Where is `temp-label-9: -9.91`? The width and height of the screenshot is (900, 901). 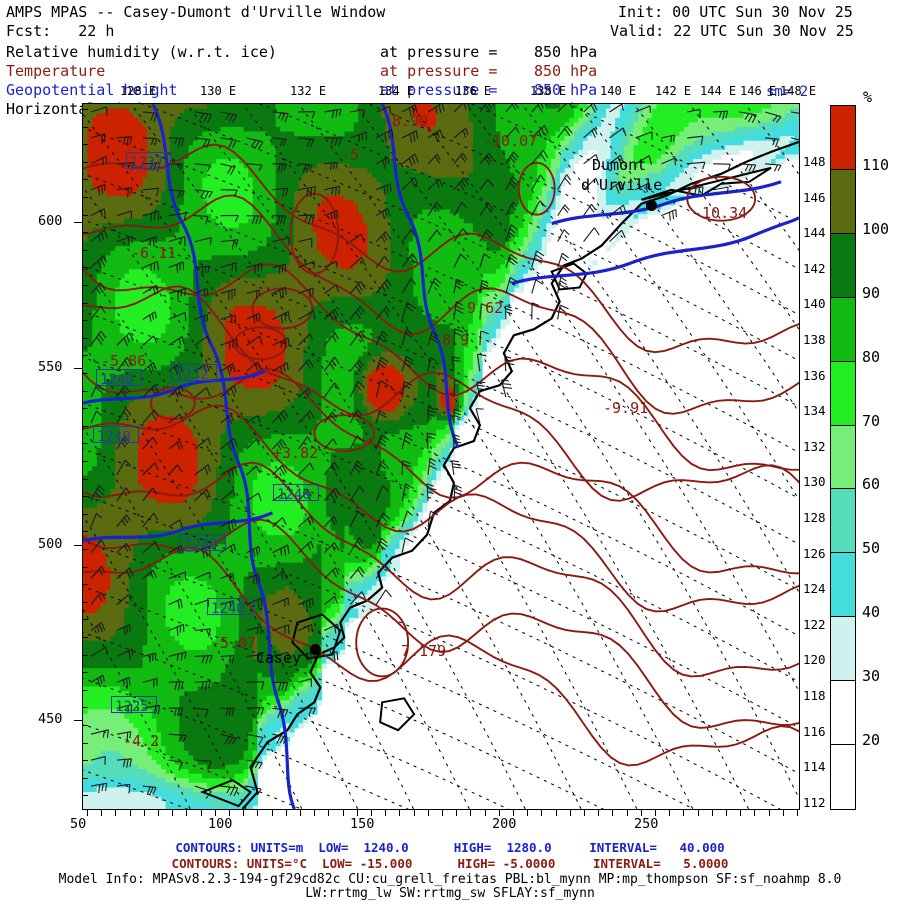 temp-label-9: -9.91 is located at coordinates (625, 408).